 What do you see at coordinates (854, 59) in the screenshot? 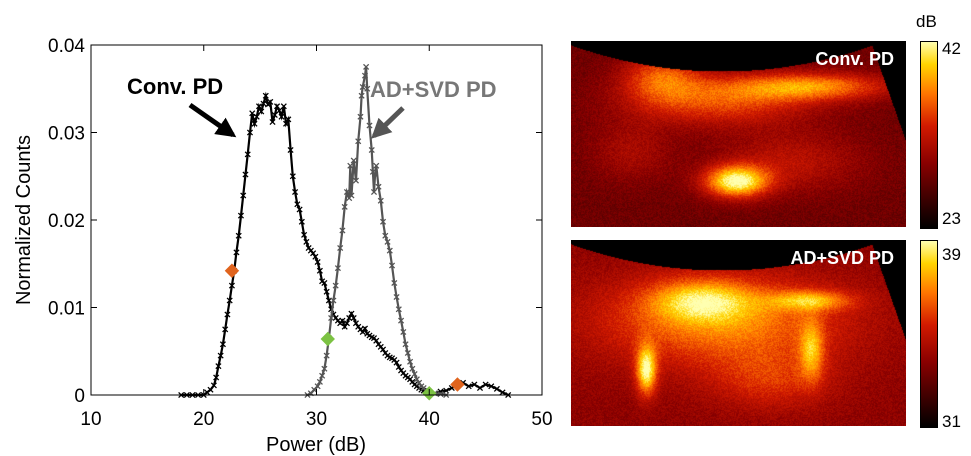
I see `image-label-conv: Conv. PD` at bounding box center [854, 59].